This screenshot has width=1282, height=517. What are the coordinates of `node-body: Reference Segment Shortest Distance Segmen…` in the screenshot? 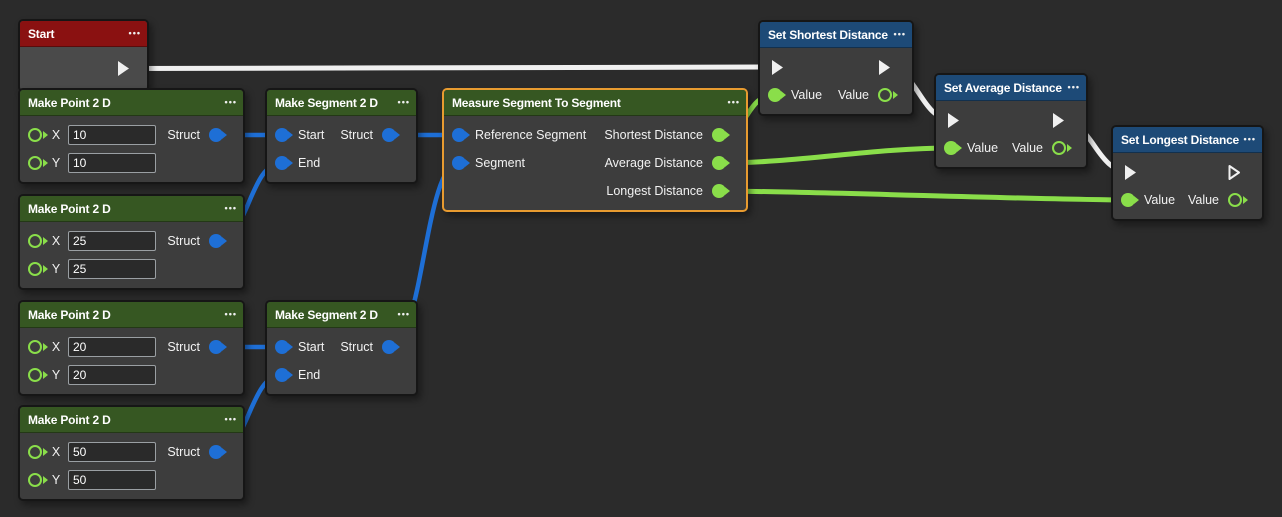 It's located at (595, 163).